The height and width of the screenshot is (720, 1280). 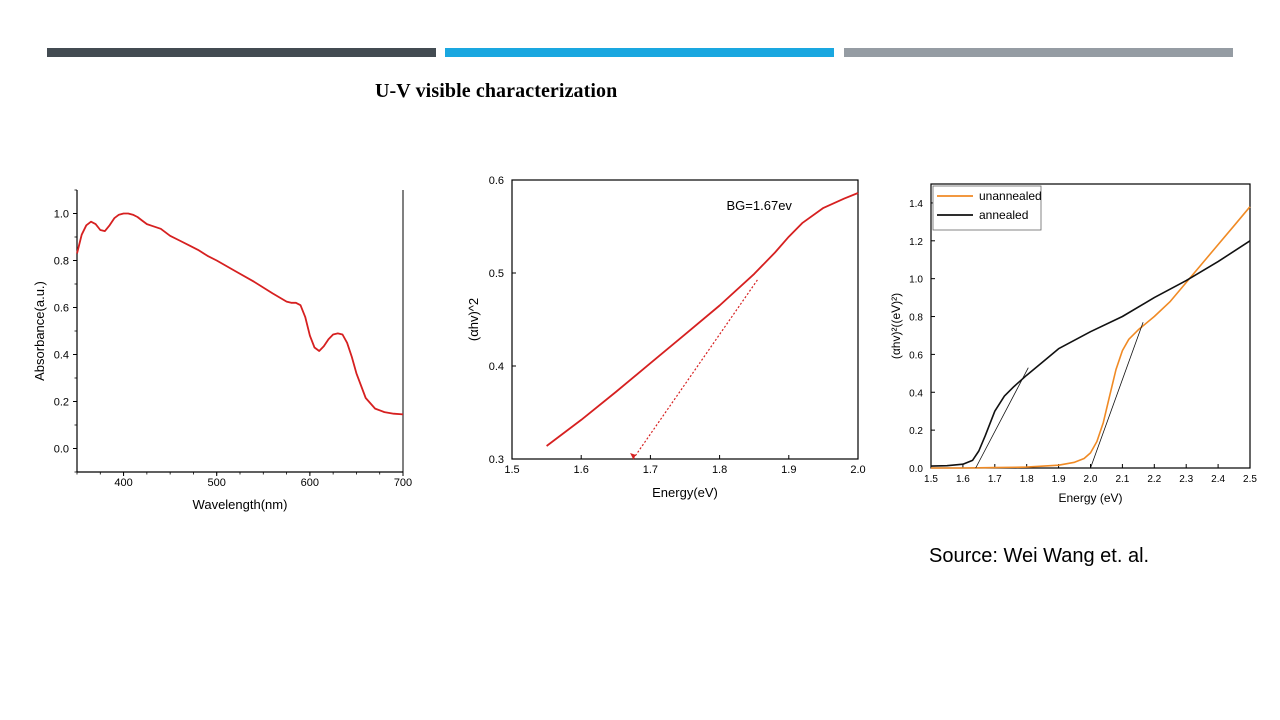 What do you see at coordinates (916, 242) in the screenshot?
I see `y-tick-label: 1.2` at bounding box center [916, 242].